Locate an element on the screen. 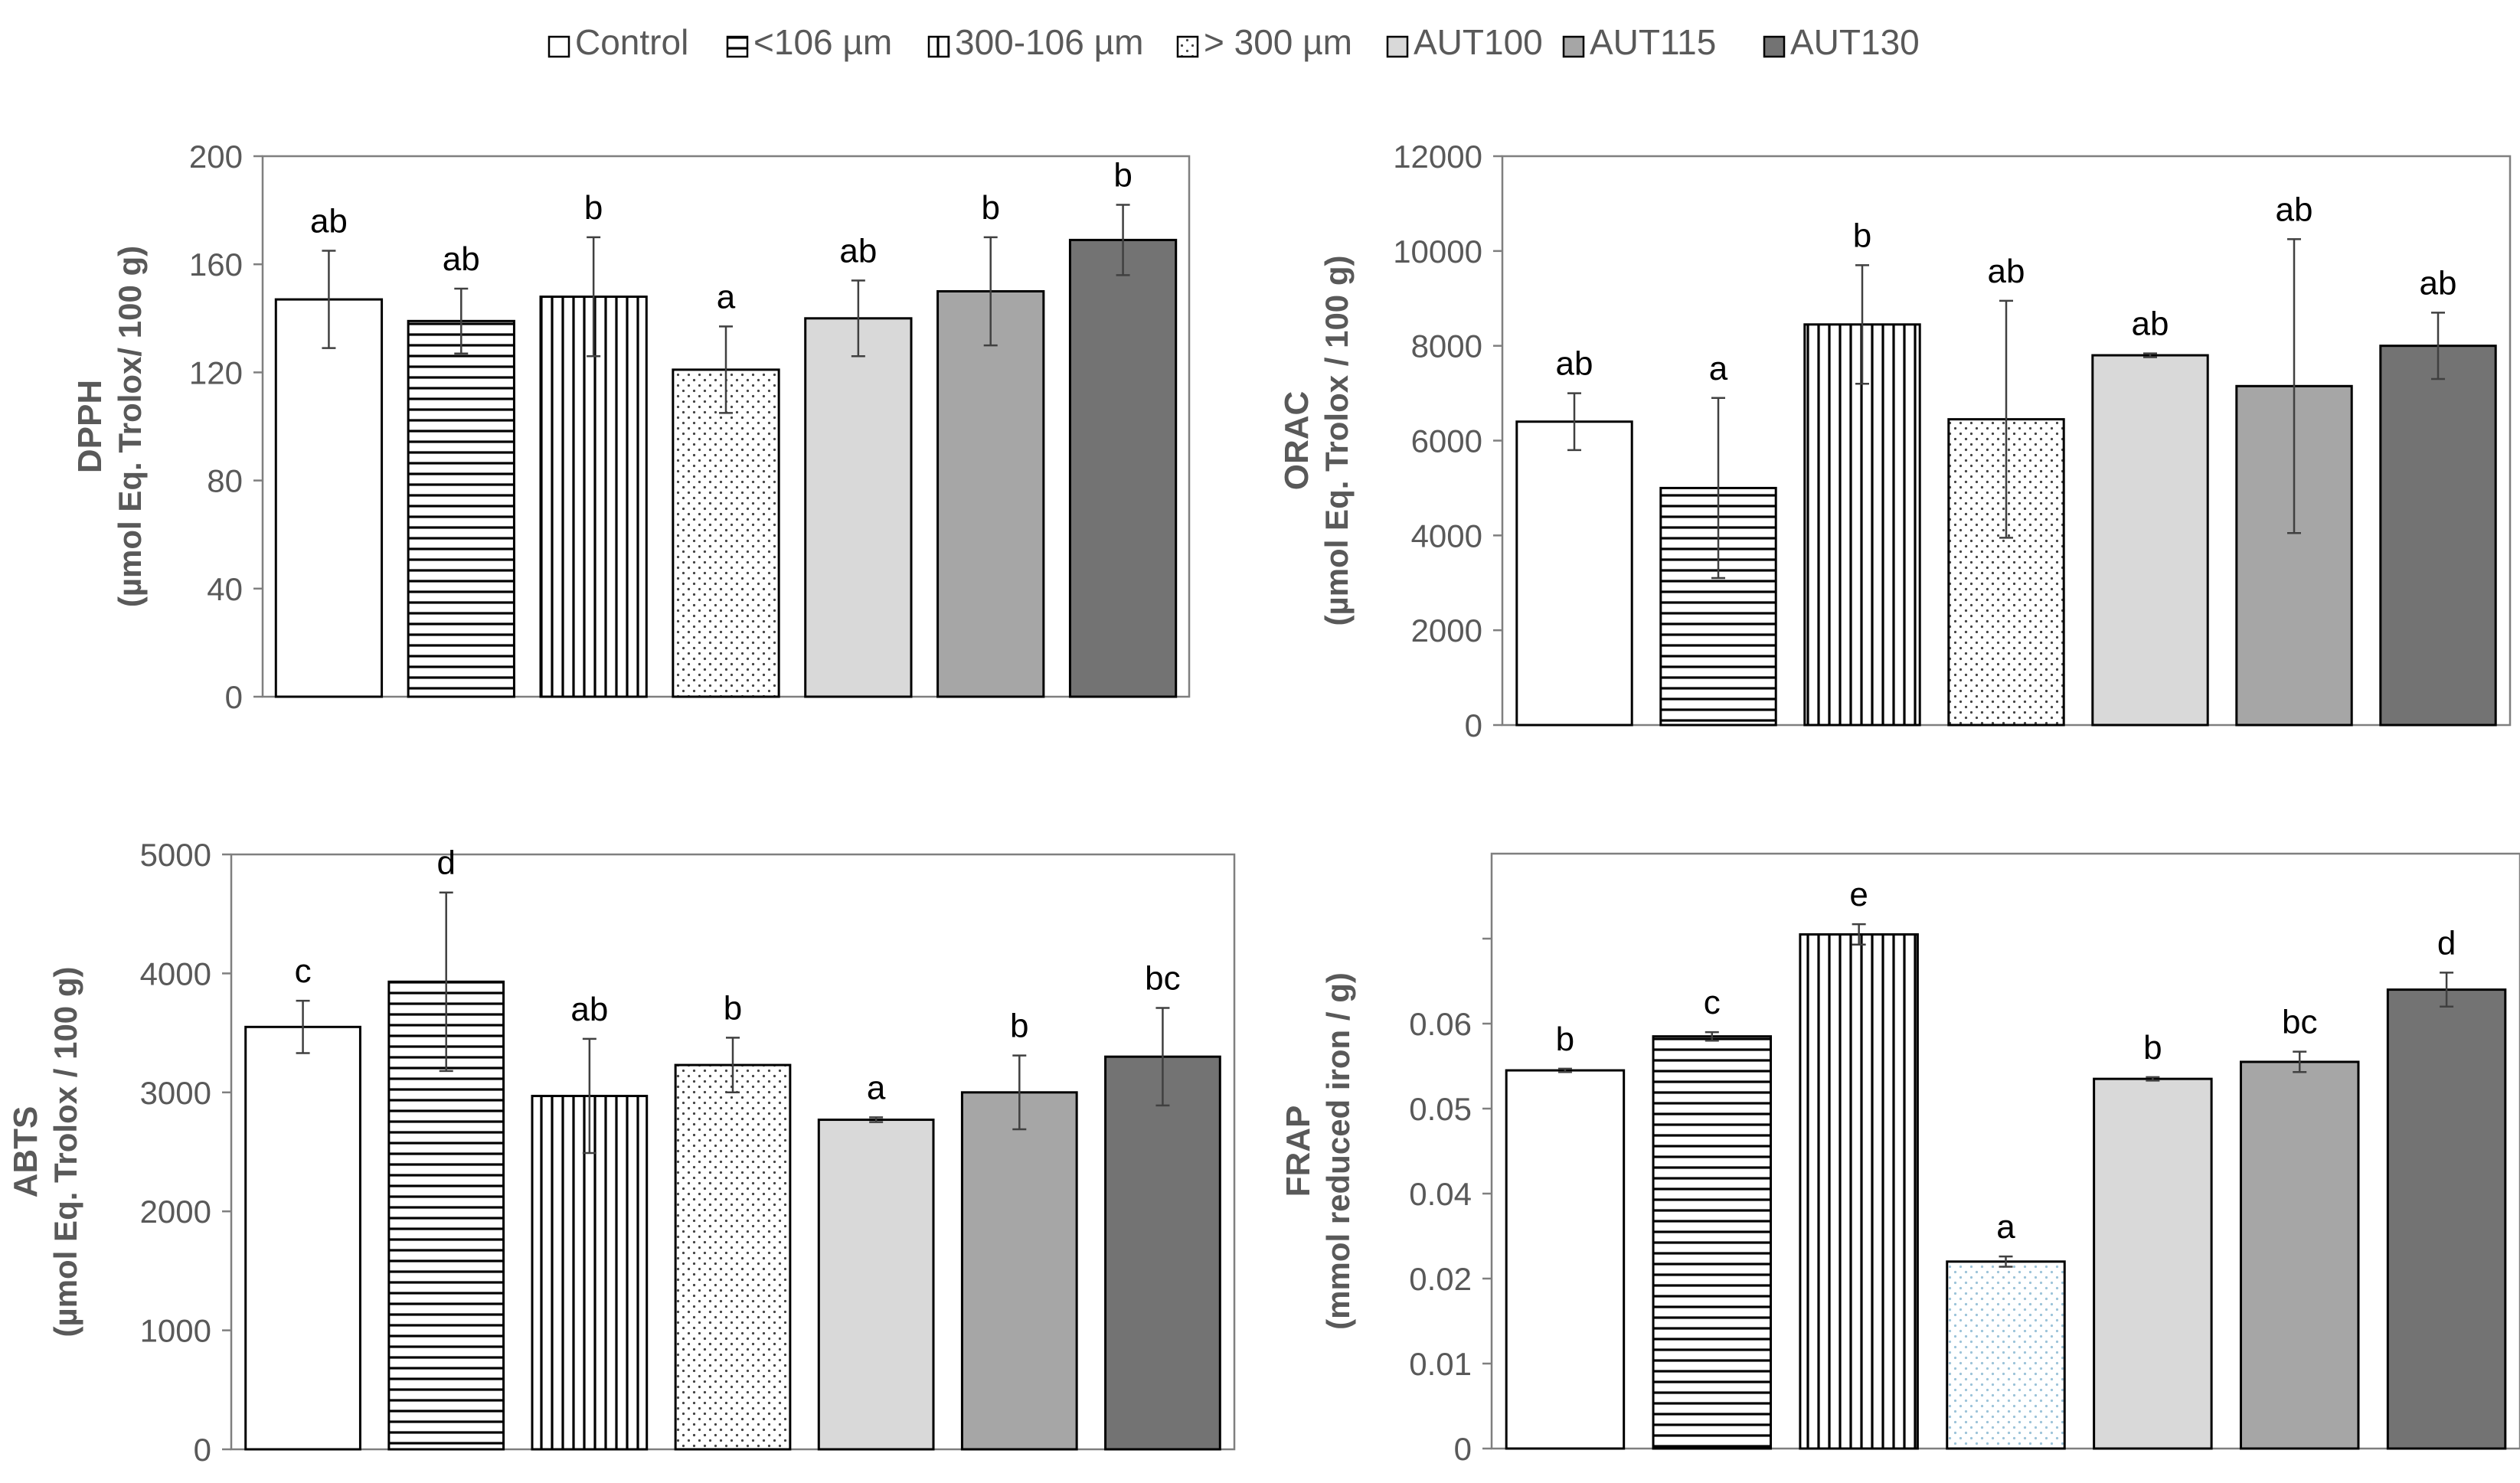  y-tick-label: 0.01 is located at coordinates (1440, 1364).